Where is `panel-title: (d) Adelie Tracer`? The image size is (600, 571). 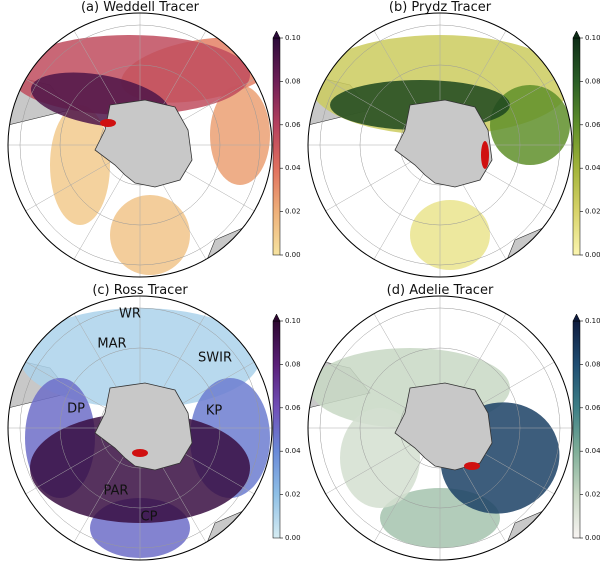 panel-title: (d) Adelie Tracer is located at coordinates (440, 290).